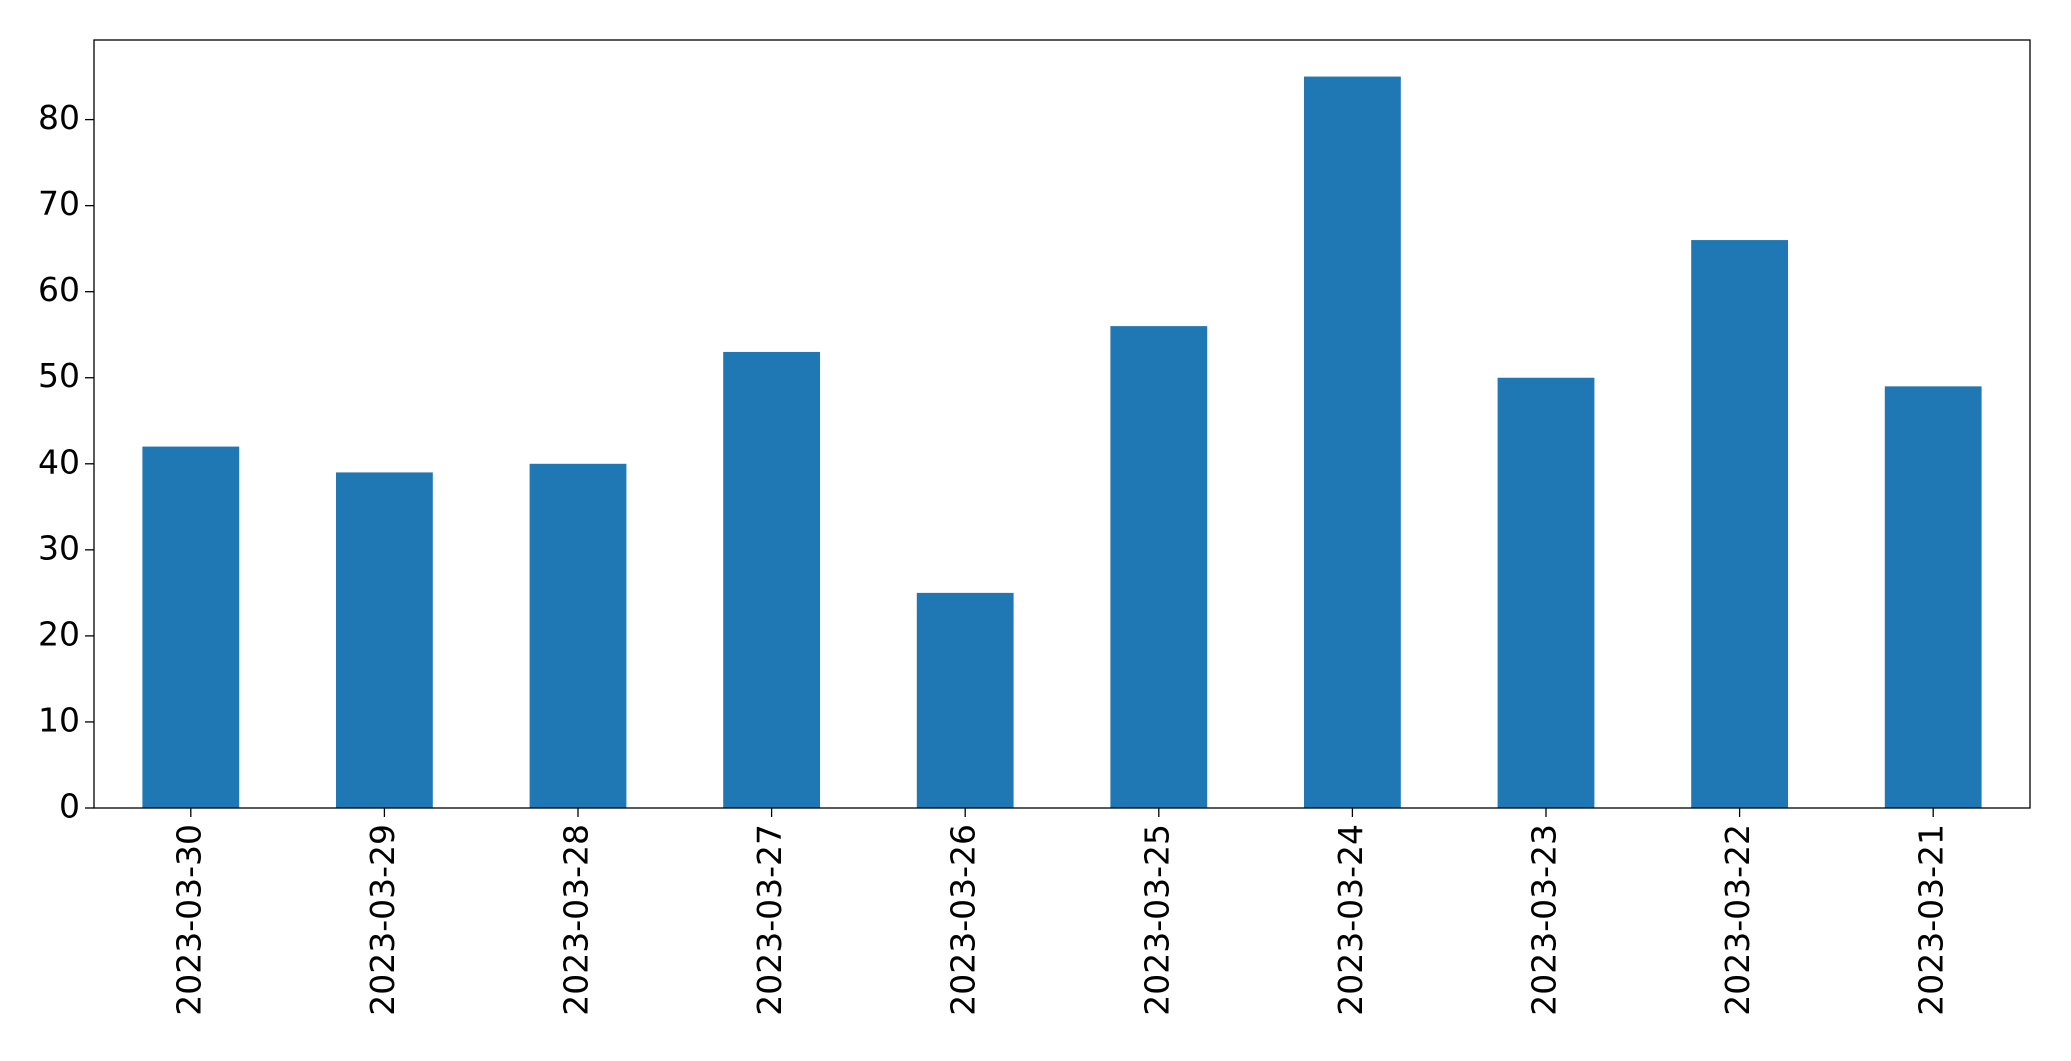  Describe the element at coordinates (769, 920) in the screenshot. I see `x-tick-label: 2023-03-27` at that location.